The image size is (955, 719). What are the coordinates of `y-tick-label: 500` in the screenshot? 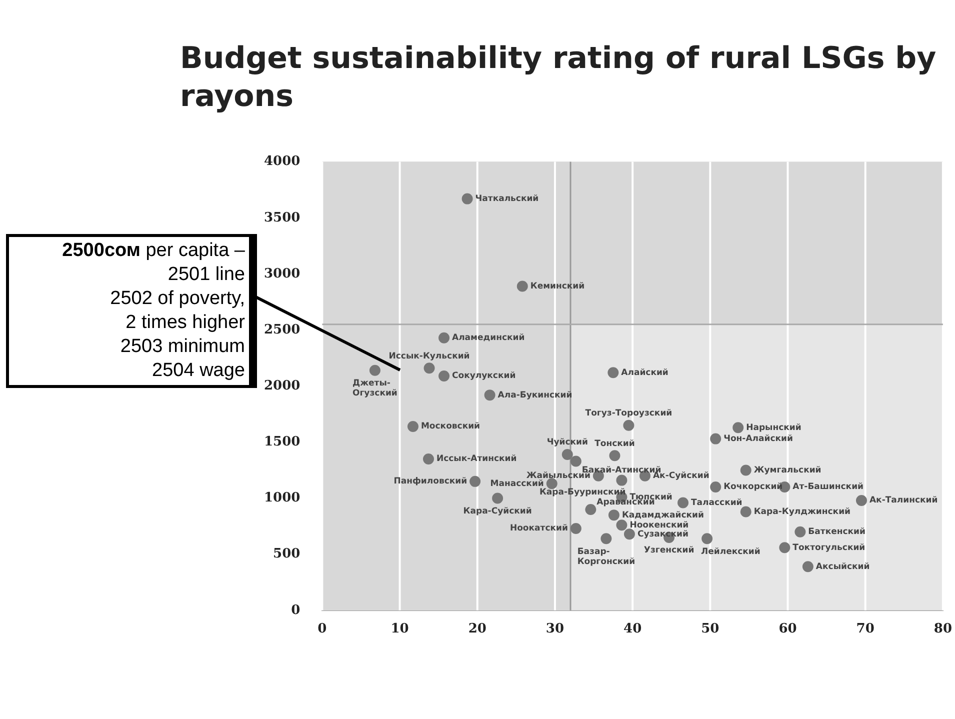 It's located at (286, 554).